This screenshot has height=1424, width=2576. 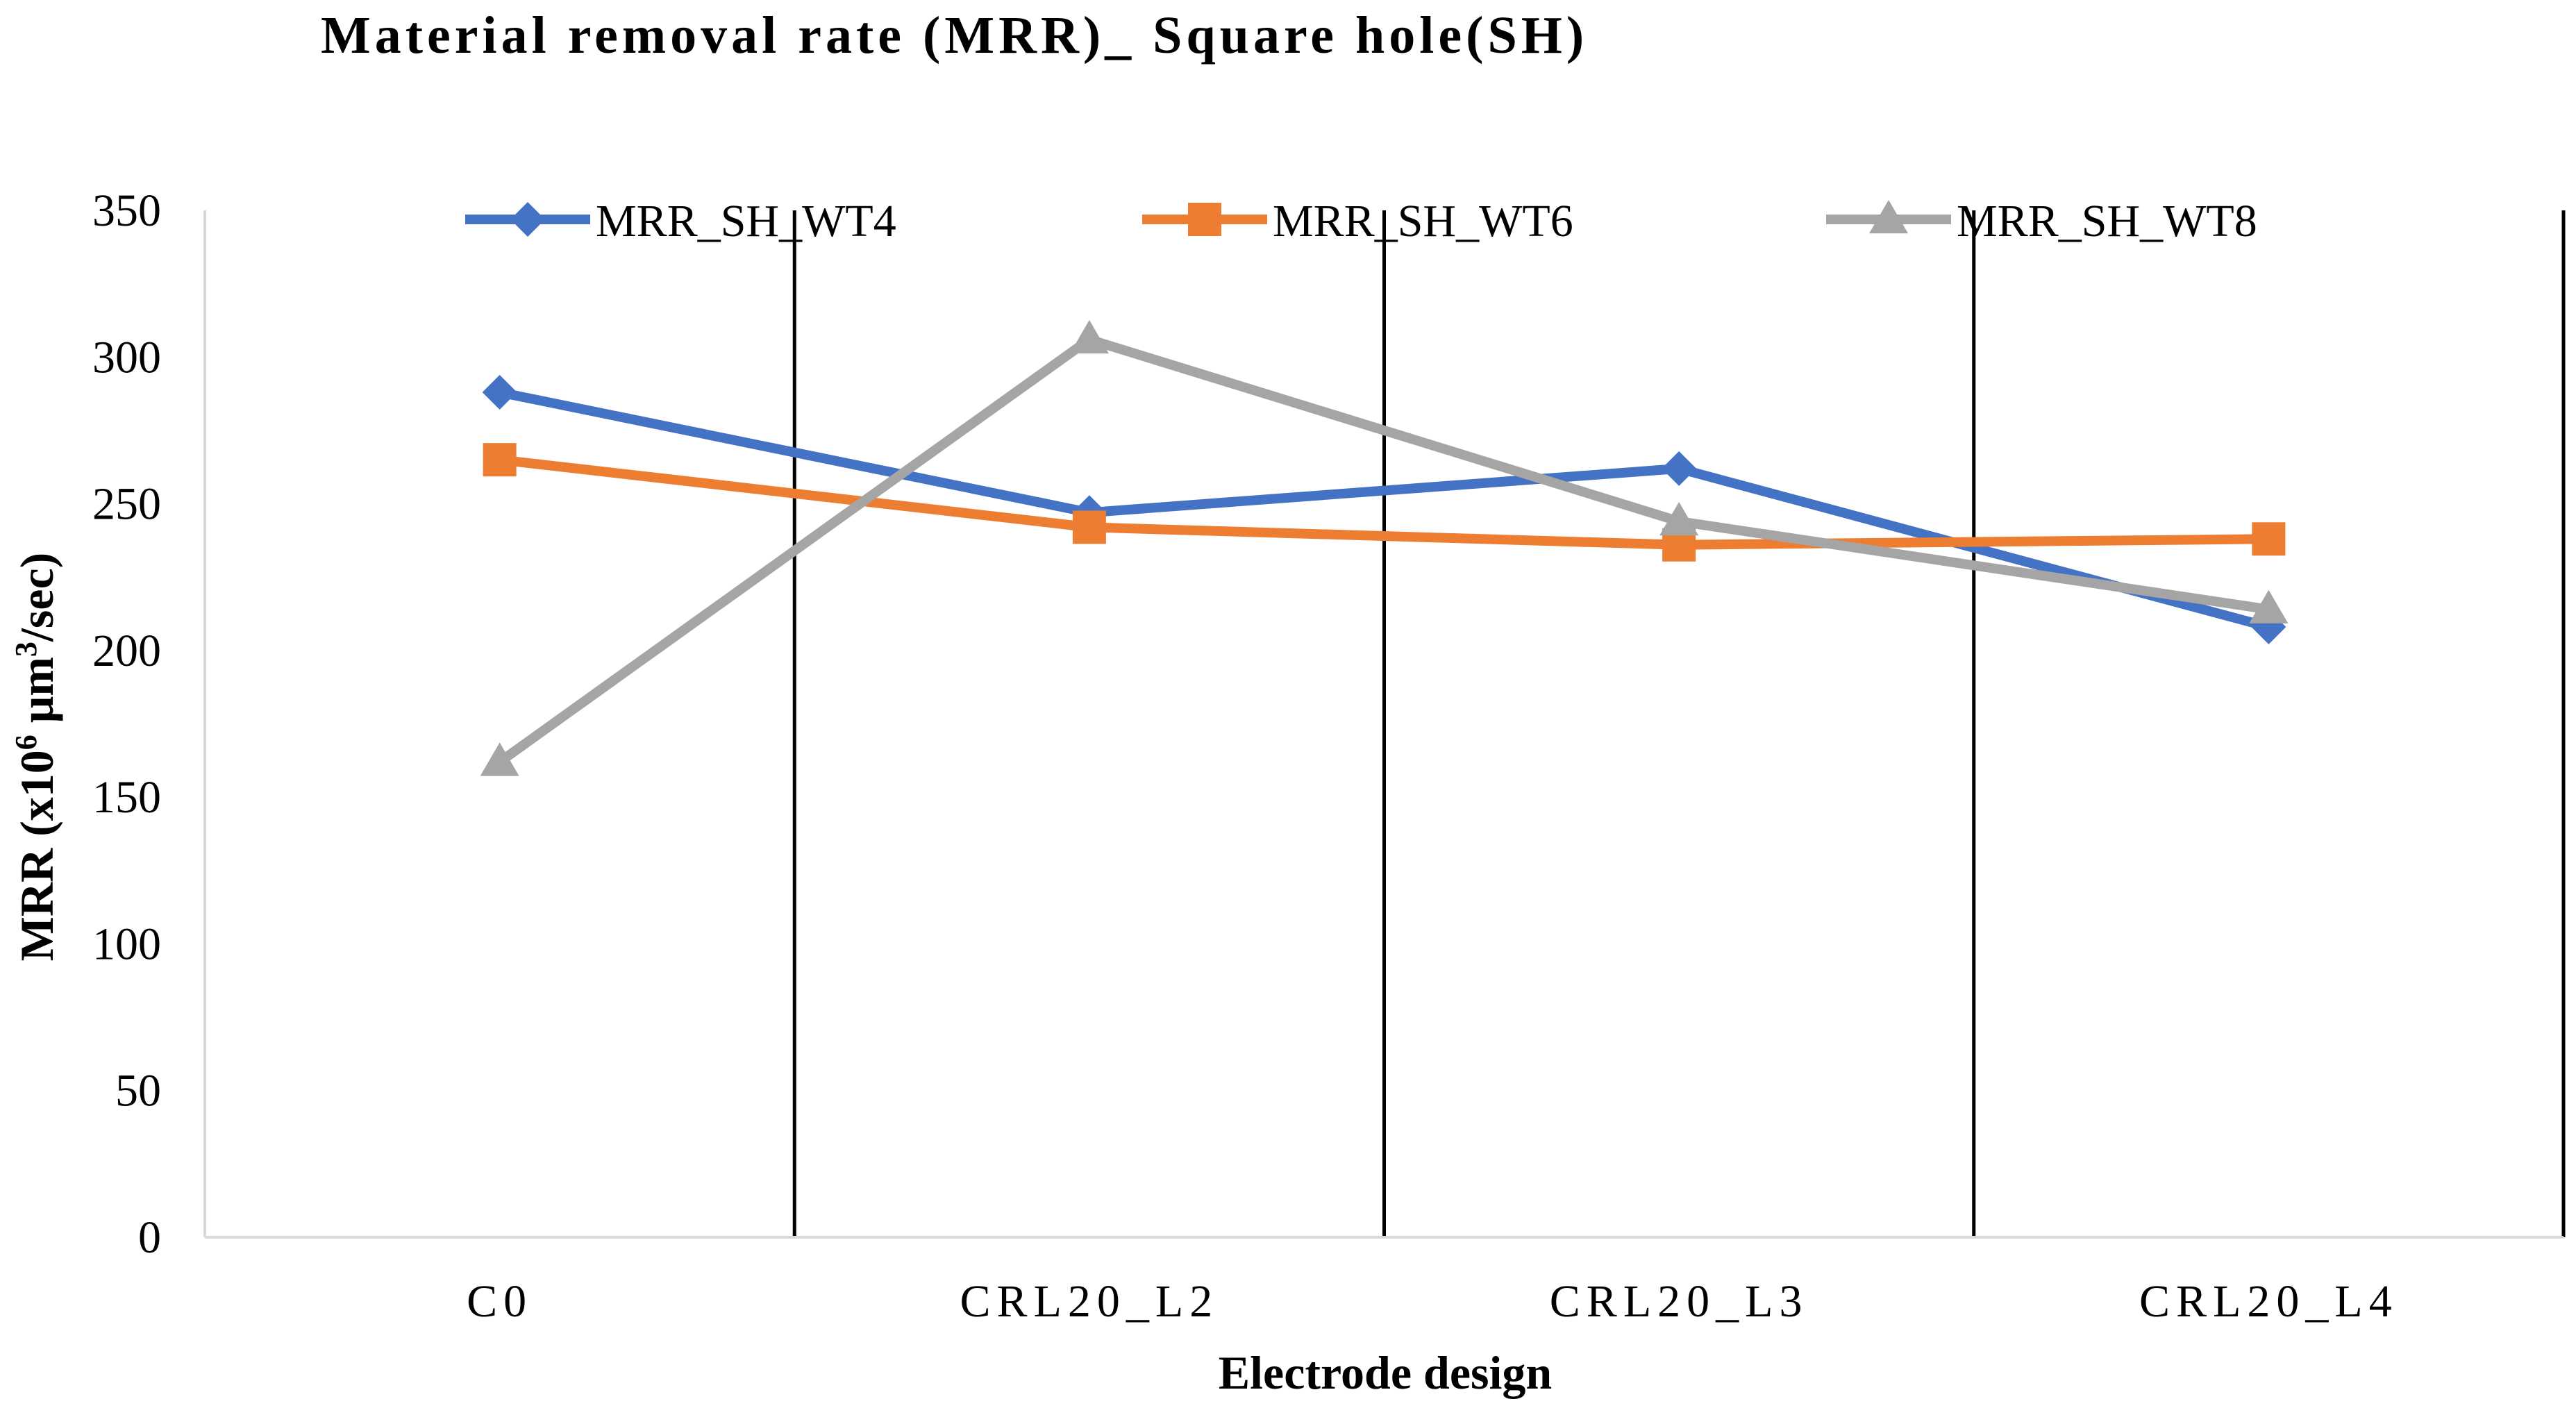 What do you see at coordinates (2107, 221) in the screenshot?
I see `legend-label-mrr-sh-wt8: MRR_SH_WT8` at bounding box center [2107, 221].